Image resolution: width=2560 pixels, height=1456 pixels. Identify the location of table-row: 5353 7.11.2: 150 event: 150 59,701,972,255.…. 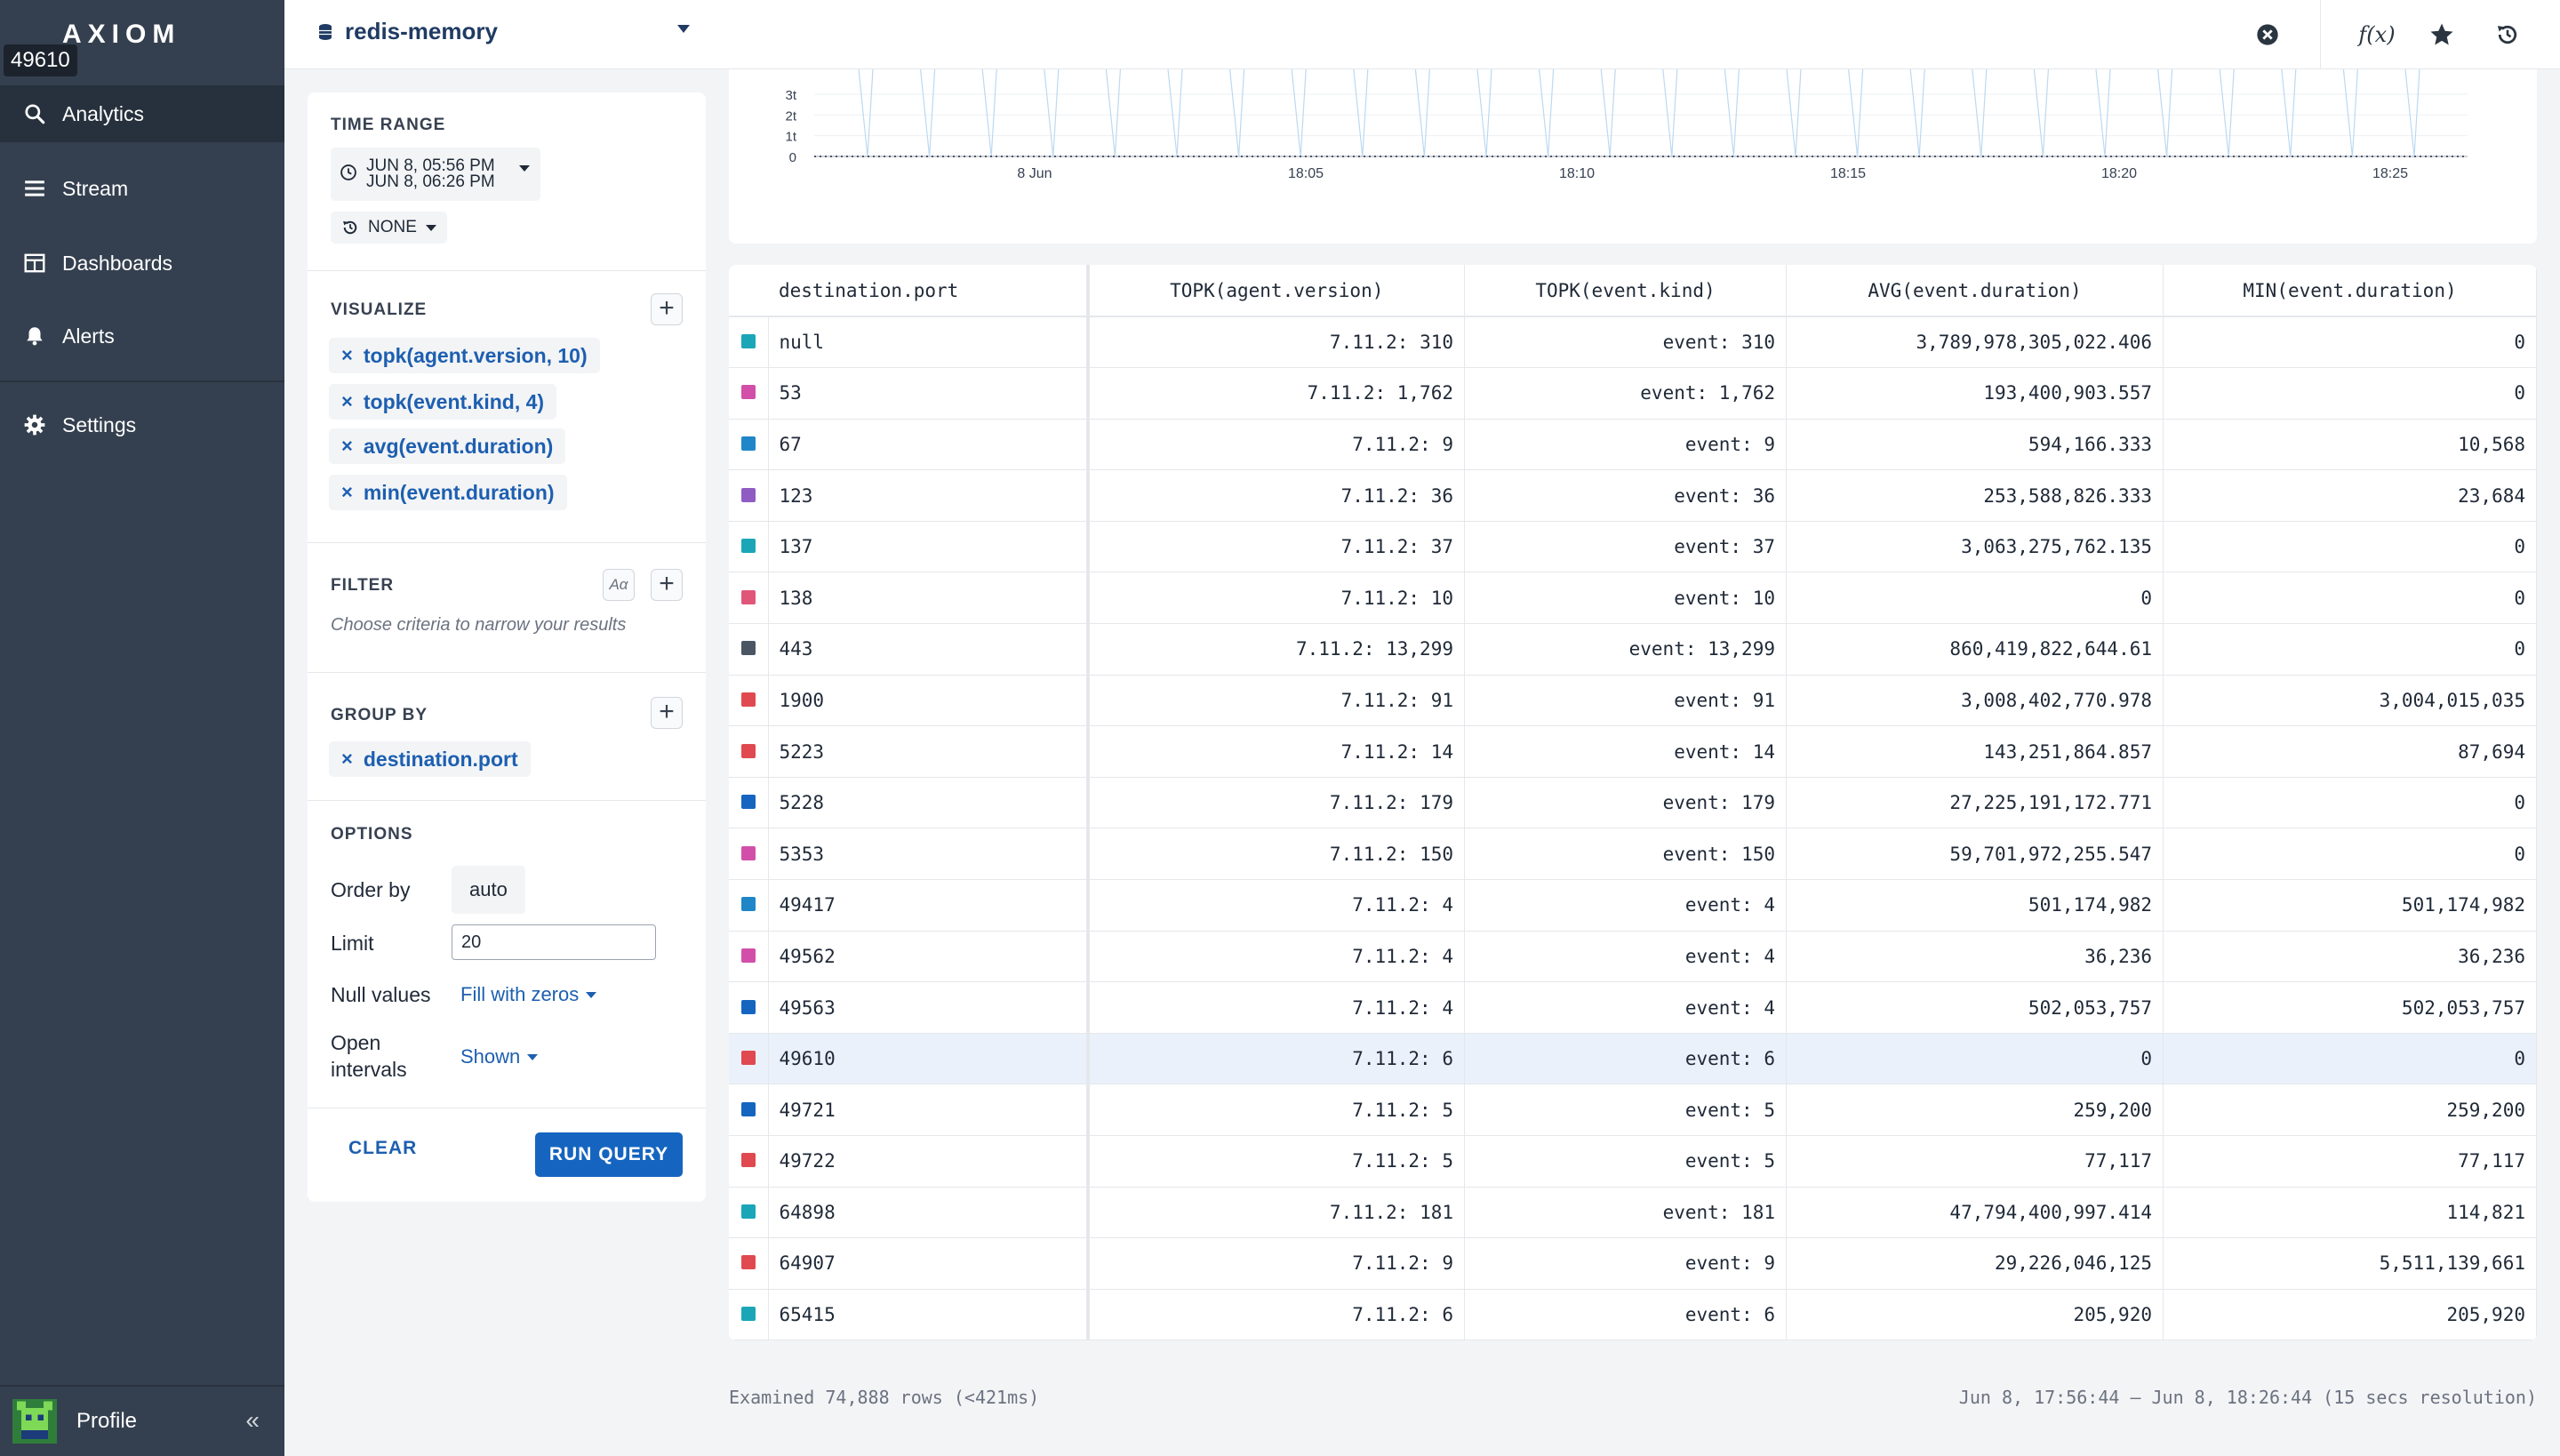
(1633, 854).